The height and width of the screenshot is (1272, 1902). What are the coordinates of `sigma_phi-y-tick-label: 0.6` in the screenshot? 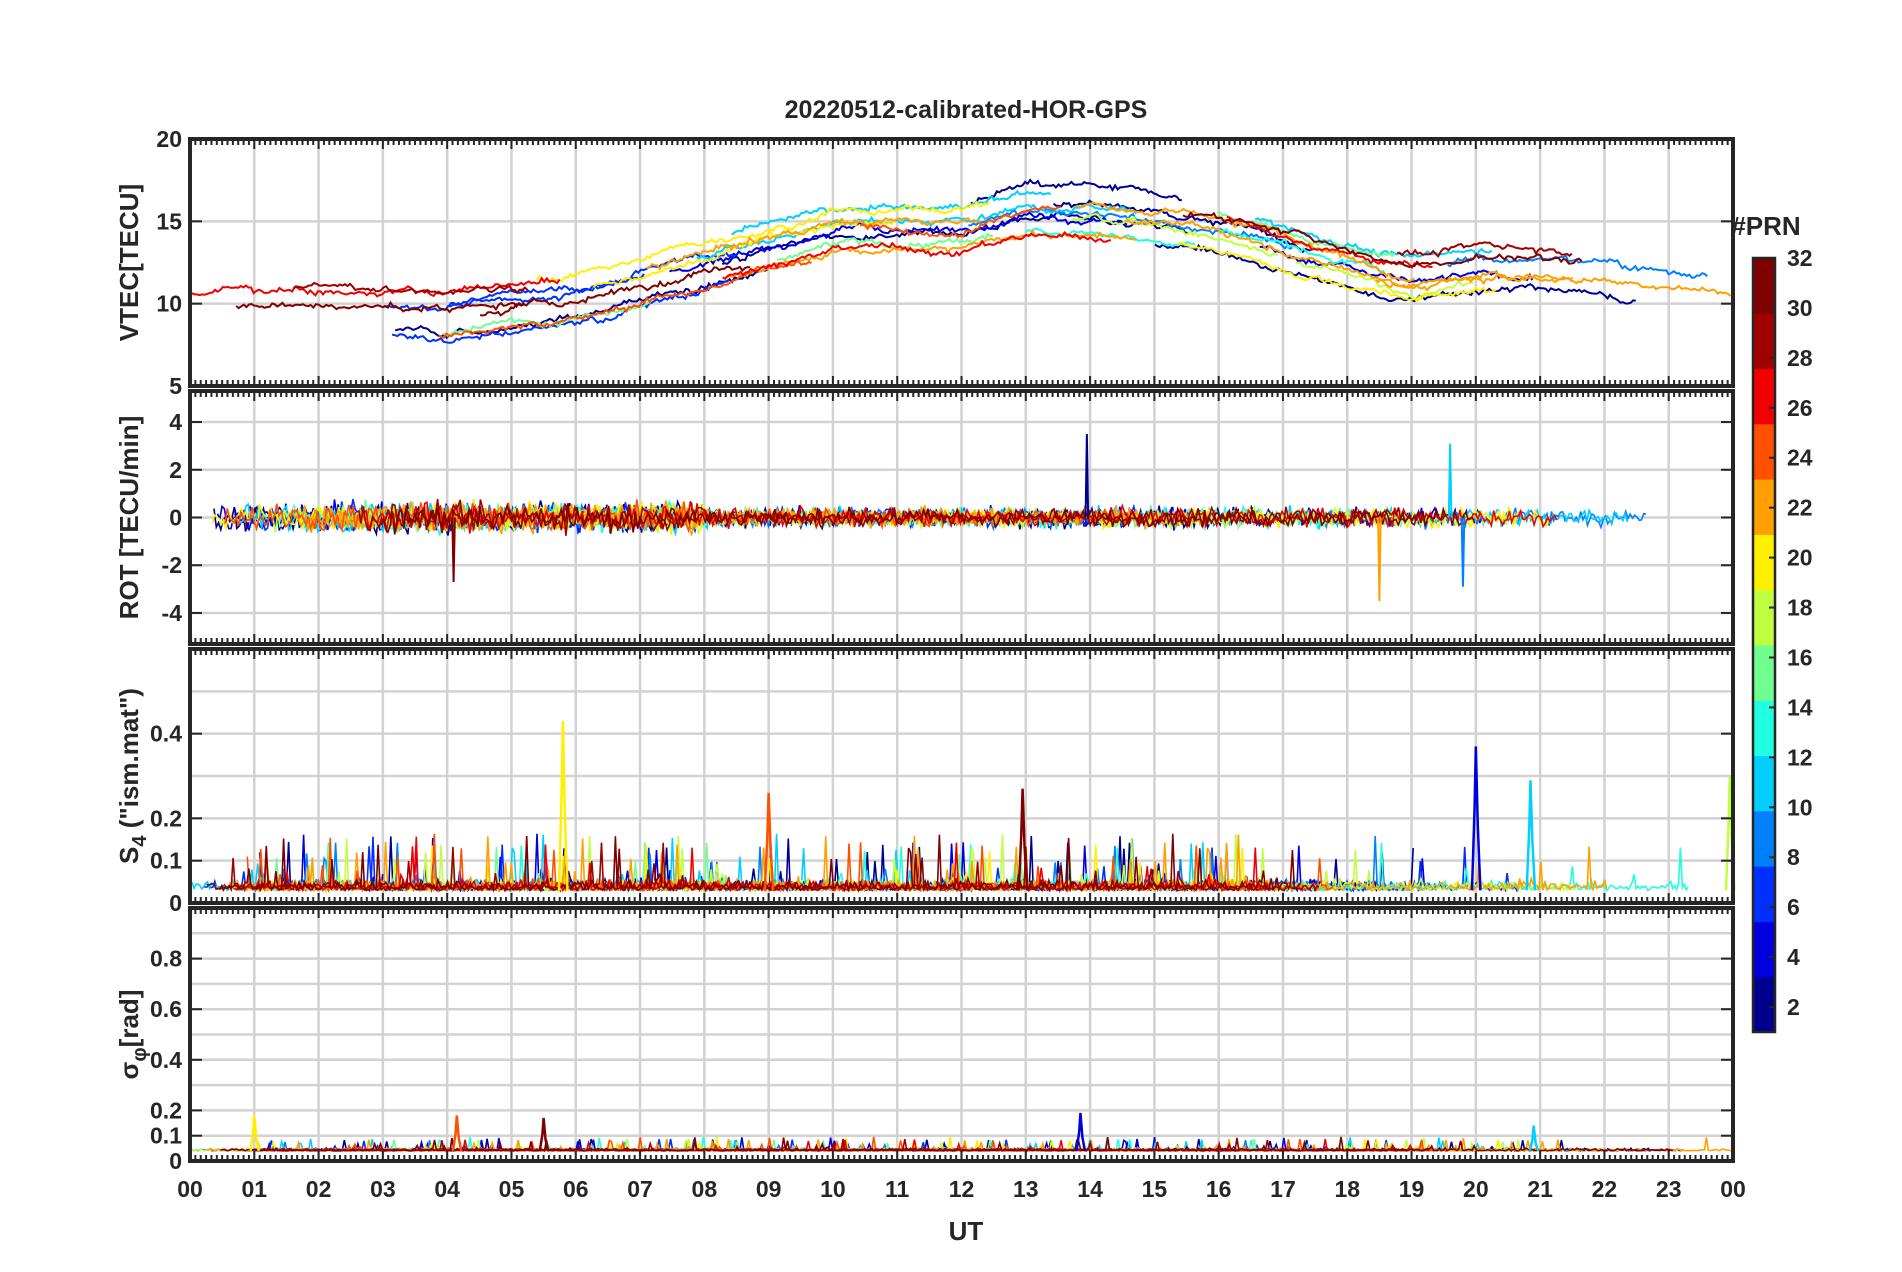 It's located at (166, 1009).